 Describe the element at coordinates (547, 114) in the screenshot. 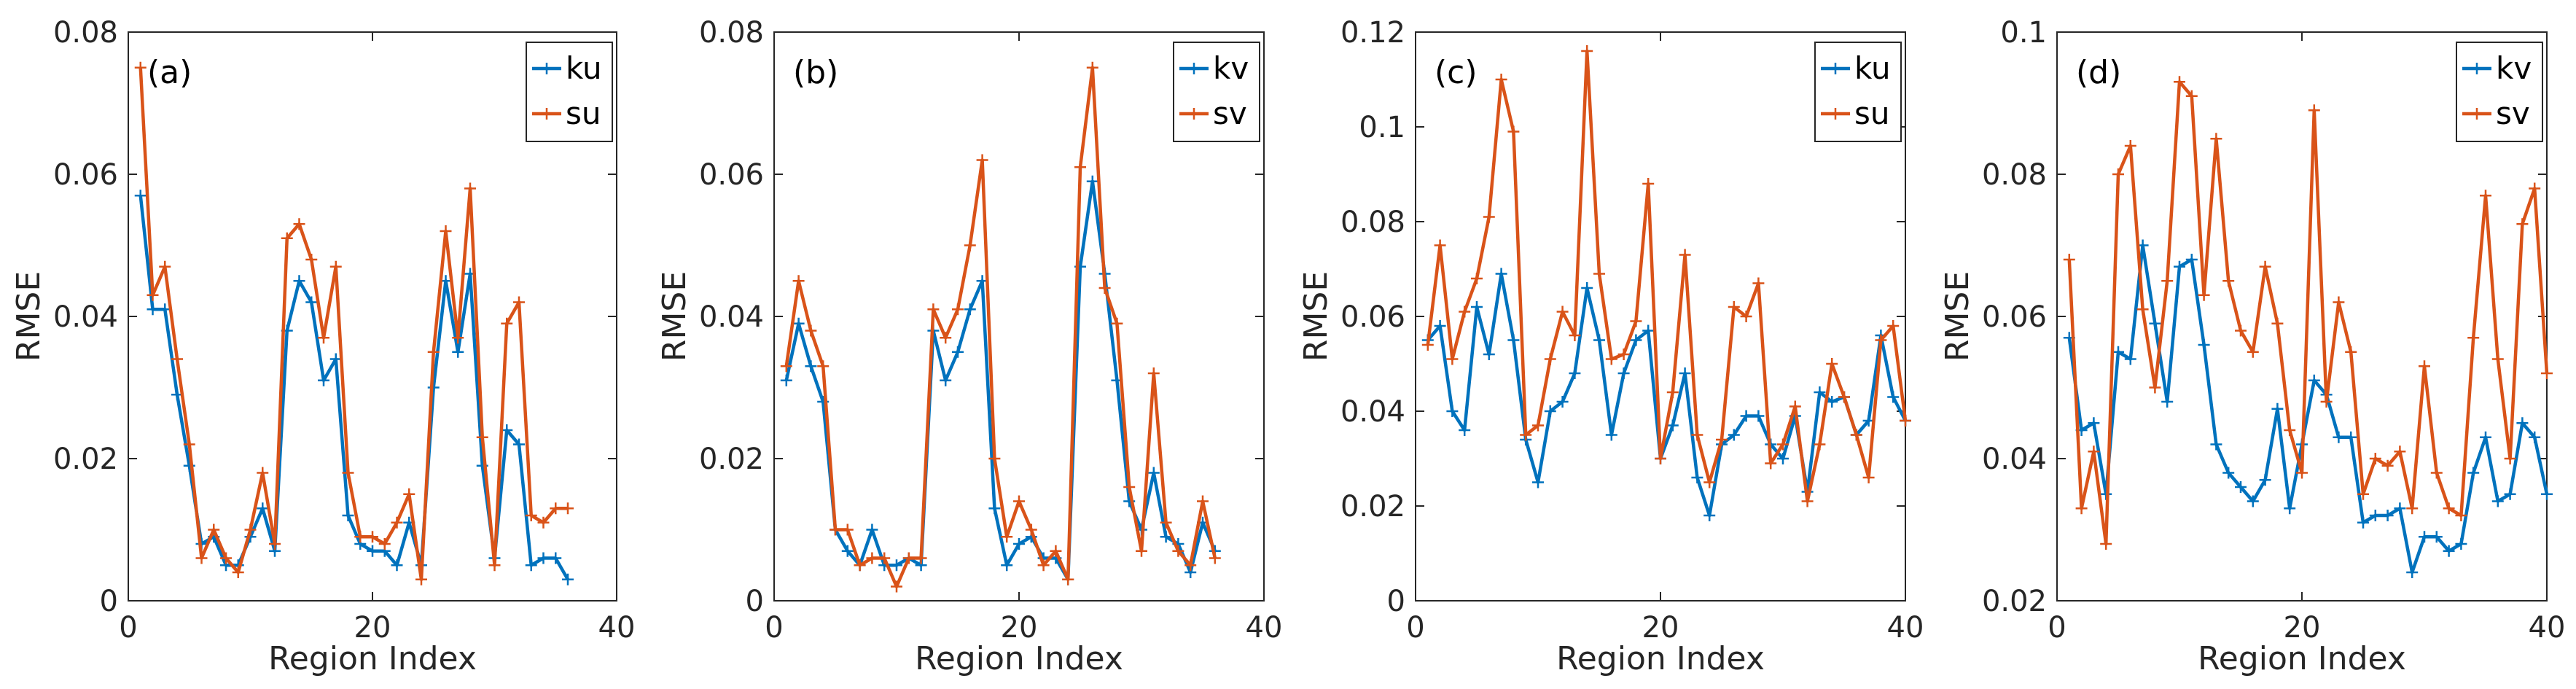

I see `legend-marker-su` at that location.